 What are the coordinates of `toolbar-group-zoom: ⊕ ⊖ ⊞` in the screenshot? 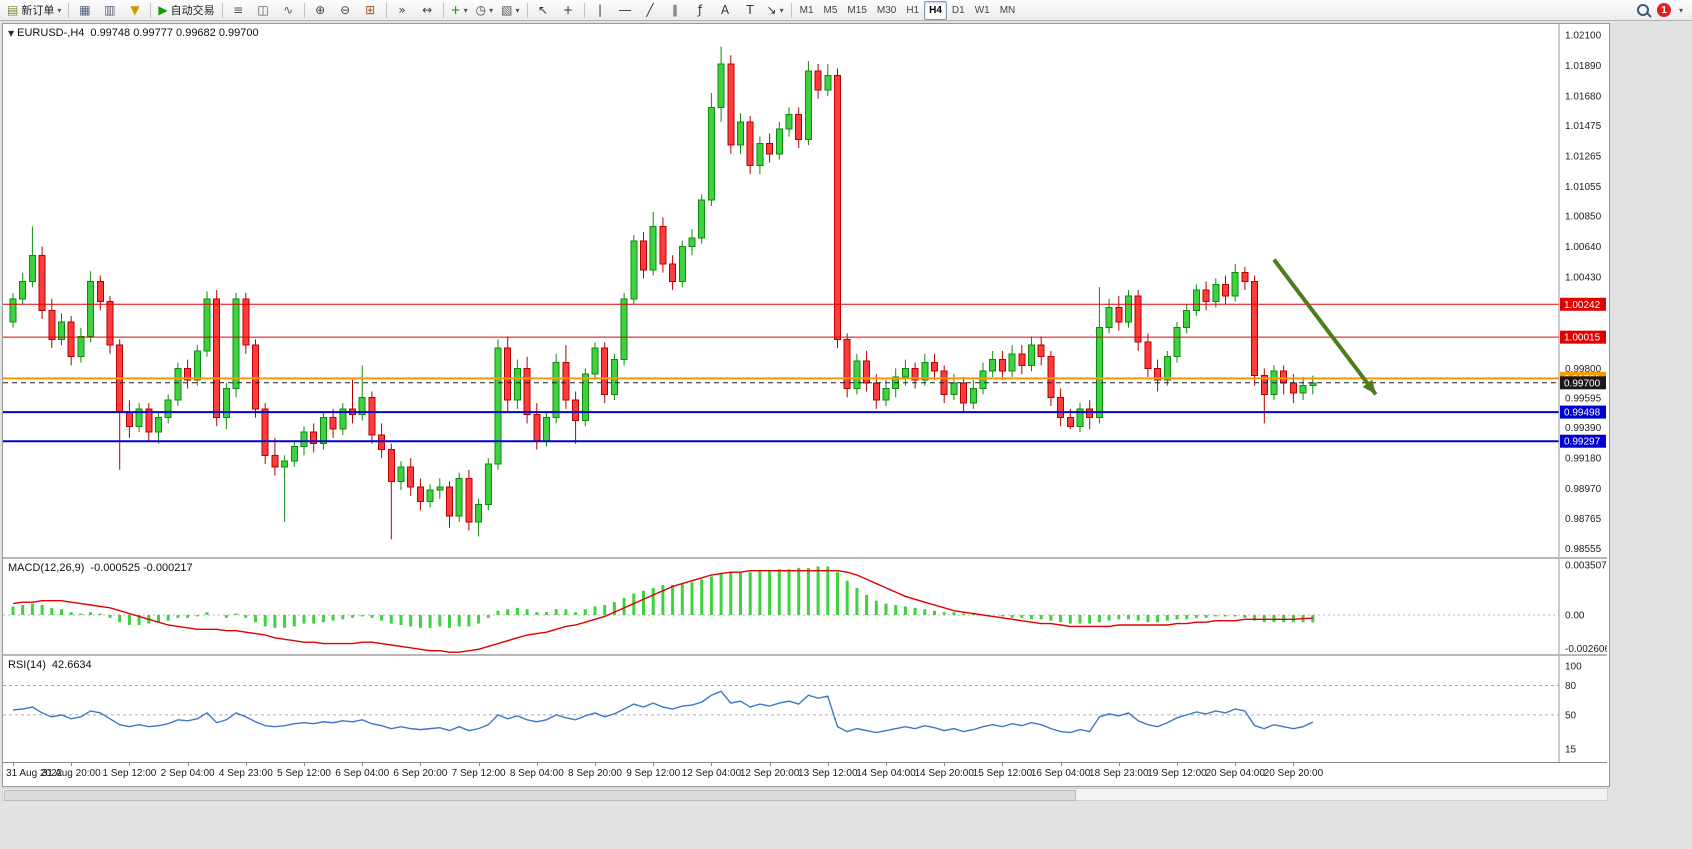 It's located at (345, 10).